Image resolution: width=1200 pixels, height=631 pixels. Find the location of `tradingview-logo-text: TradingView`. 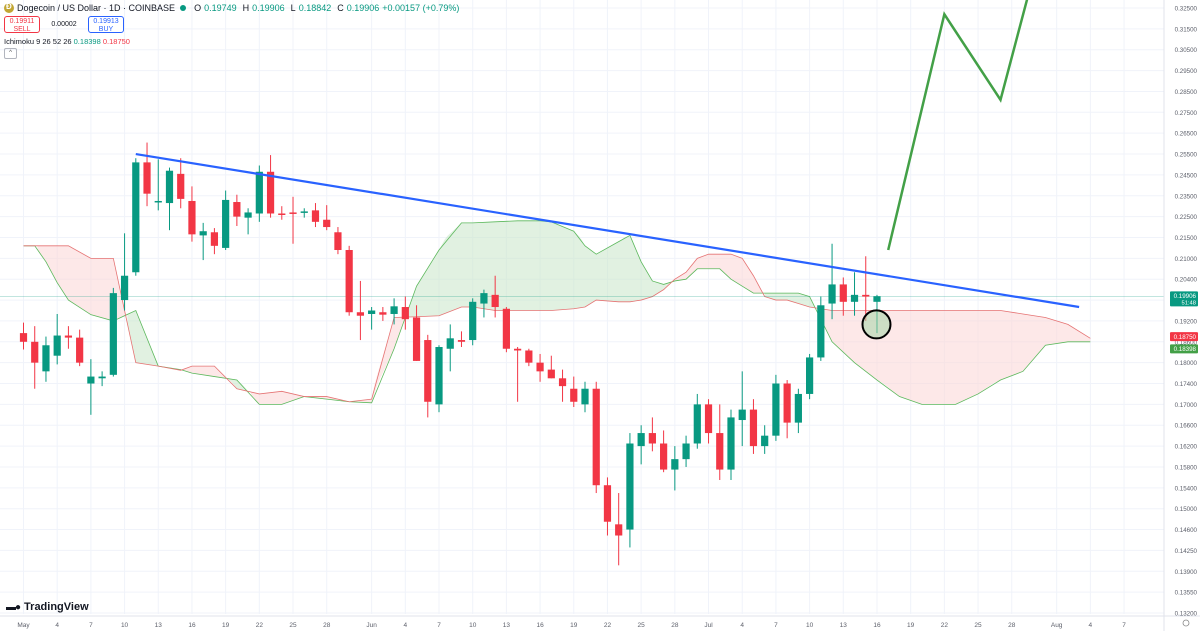

tradingview-logo-text: TradingView is located at coordinates (56, 607).